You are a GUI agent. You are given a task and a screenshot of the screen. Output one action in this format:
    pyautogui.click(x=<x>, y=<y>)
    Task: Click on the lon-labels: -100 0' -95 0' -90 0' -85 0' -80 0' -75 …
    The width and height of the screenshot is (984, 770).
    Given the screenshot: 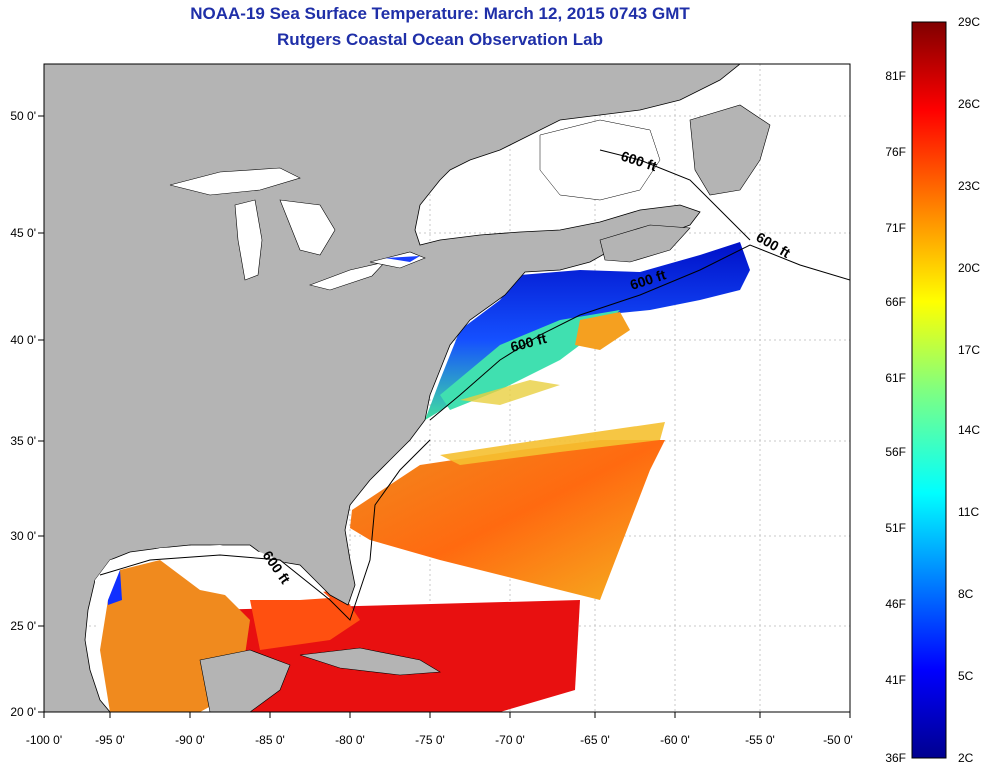 What is the action you would take?
    pyautogui.click(x=439, y=740)
    